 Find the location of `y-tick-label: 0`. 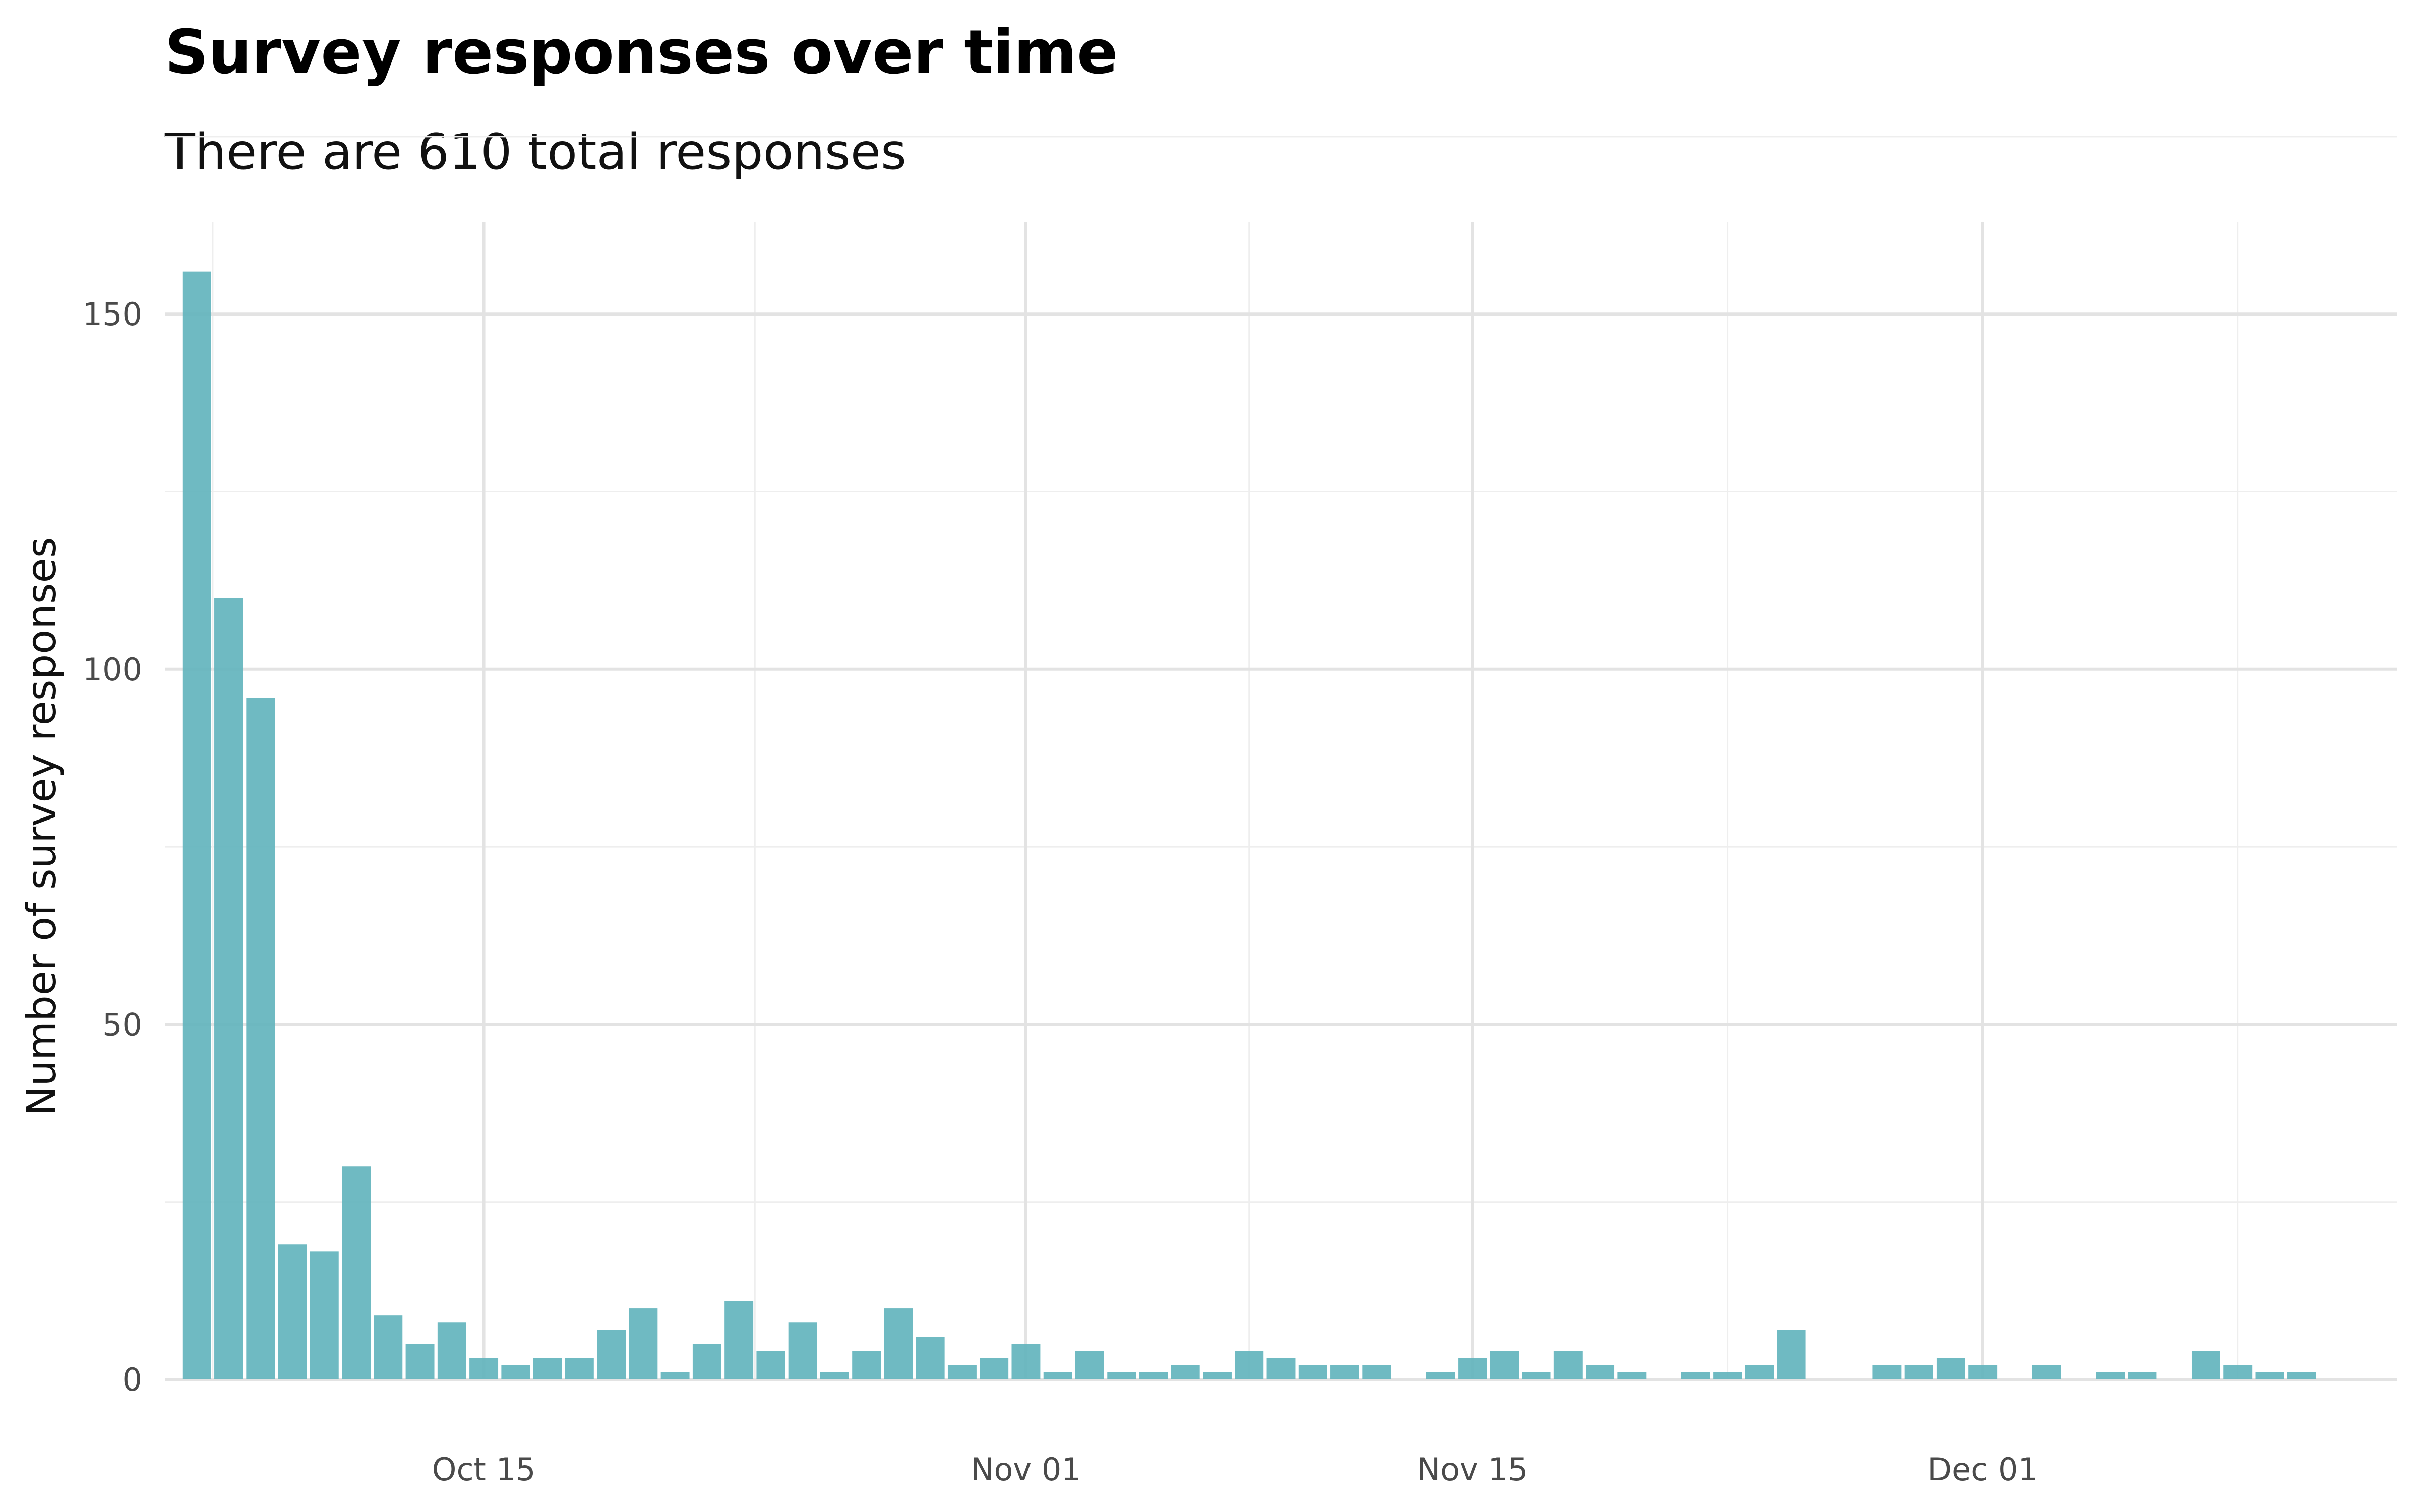

y-tick-label: 0 is located at coordinates (132, 1379).